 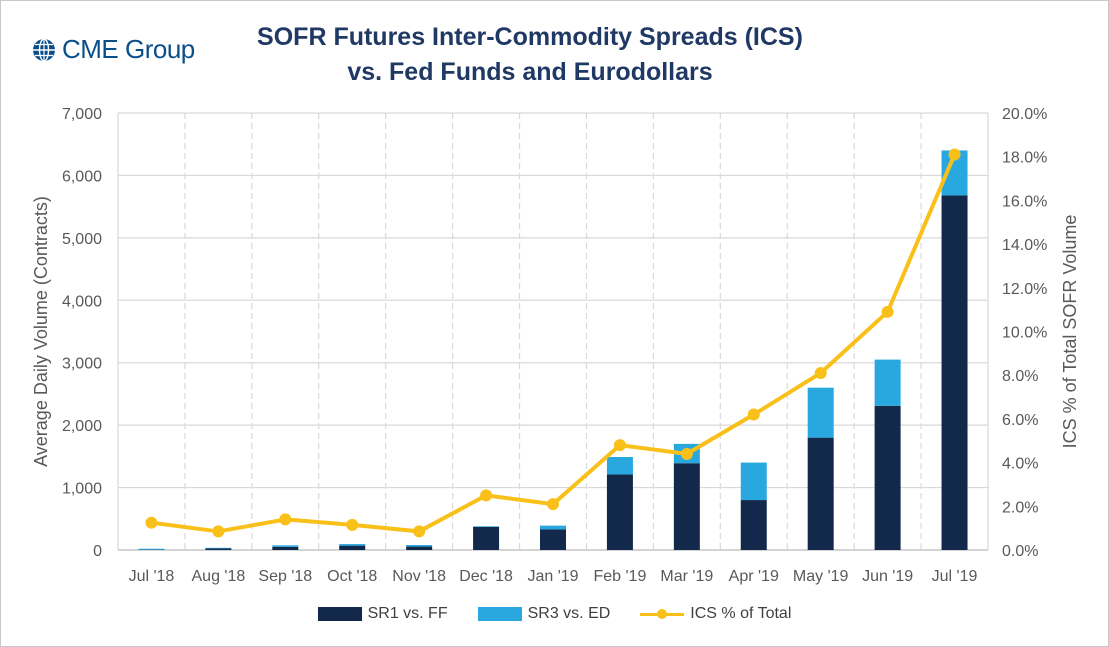 What do you see at coordinates (1024, 201) in the screenshot?
I see `y2-tick-label: 16.0%` at bounding box center [1024, 201].